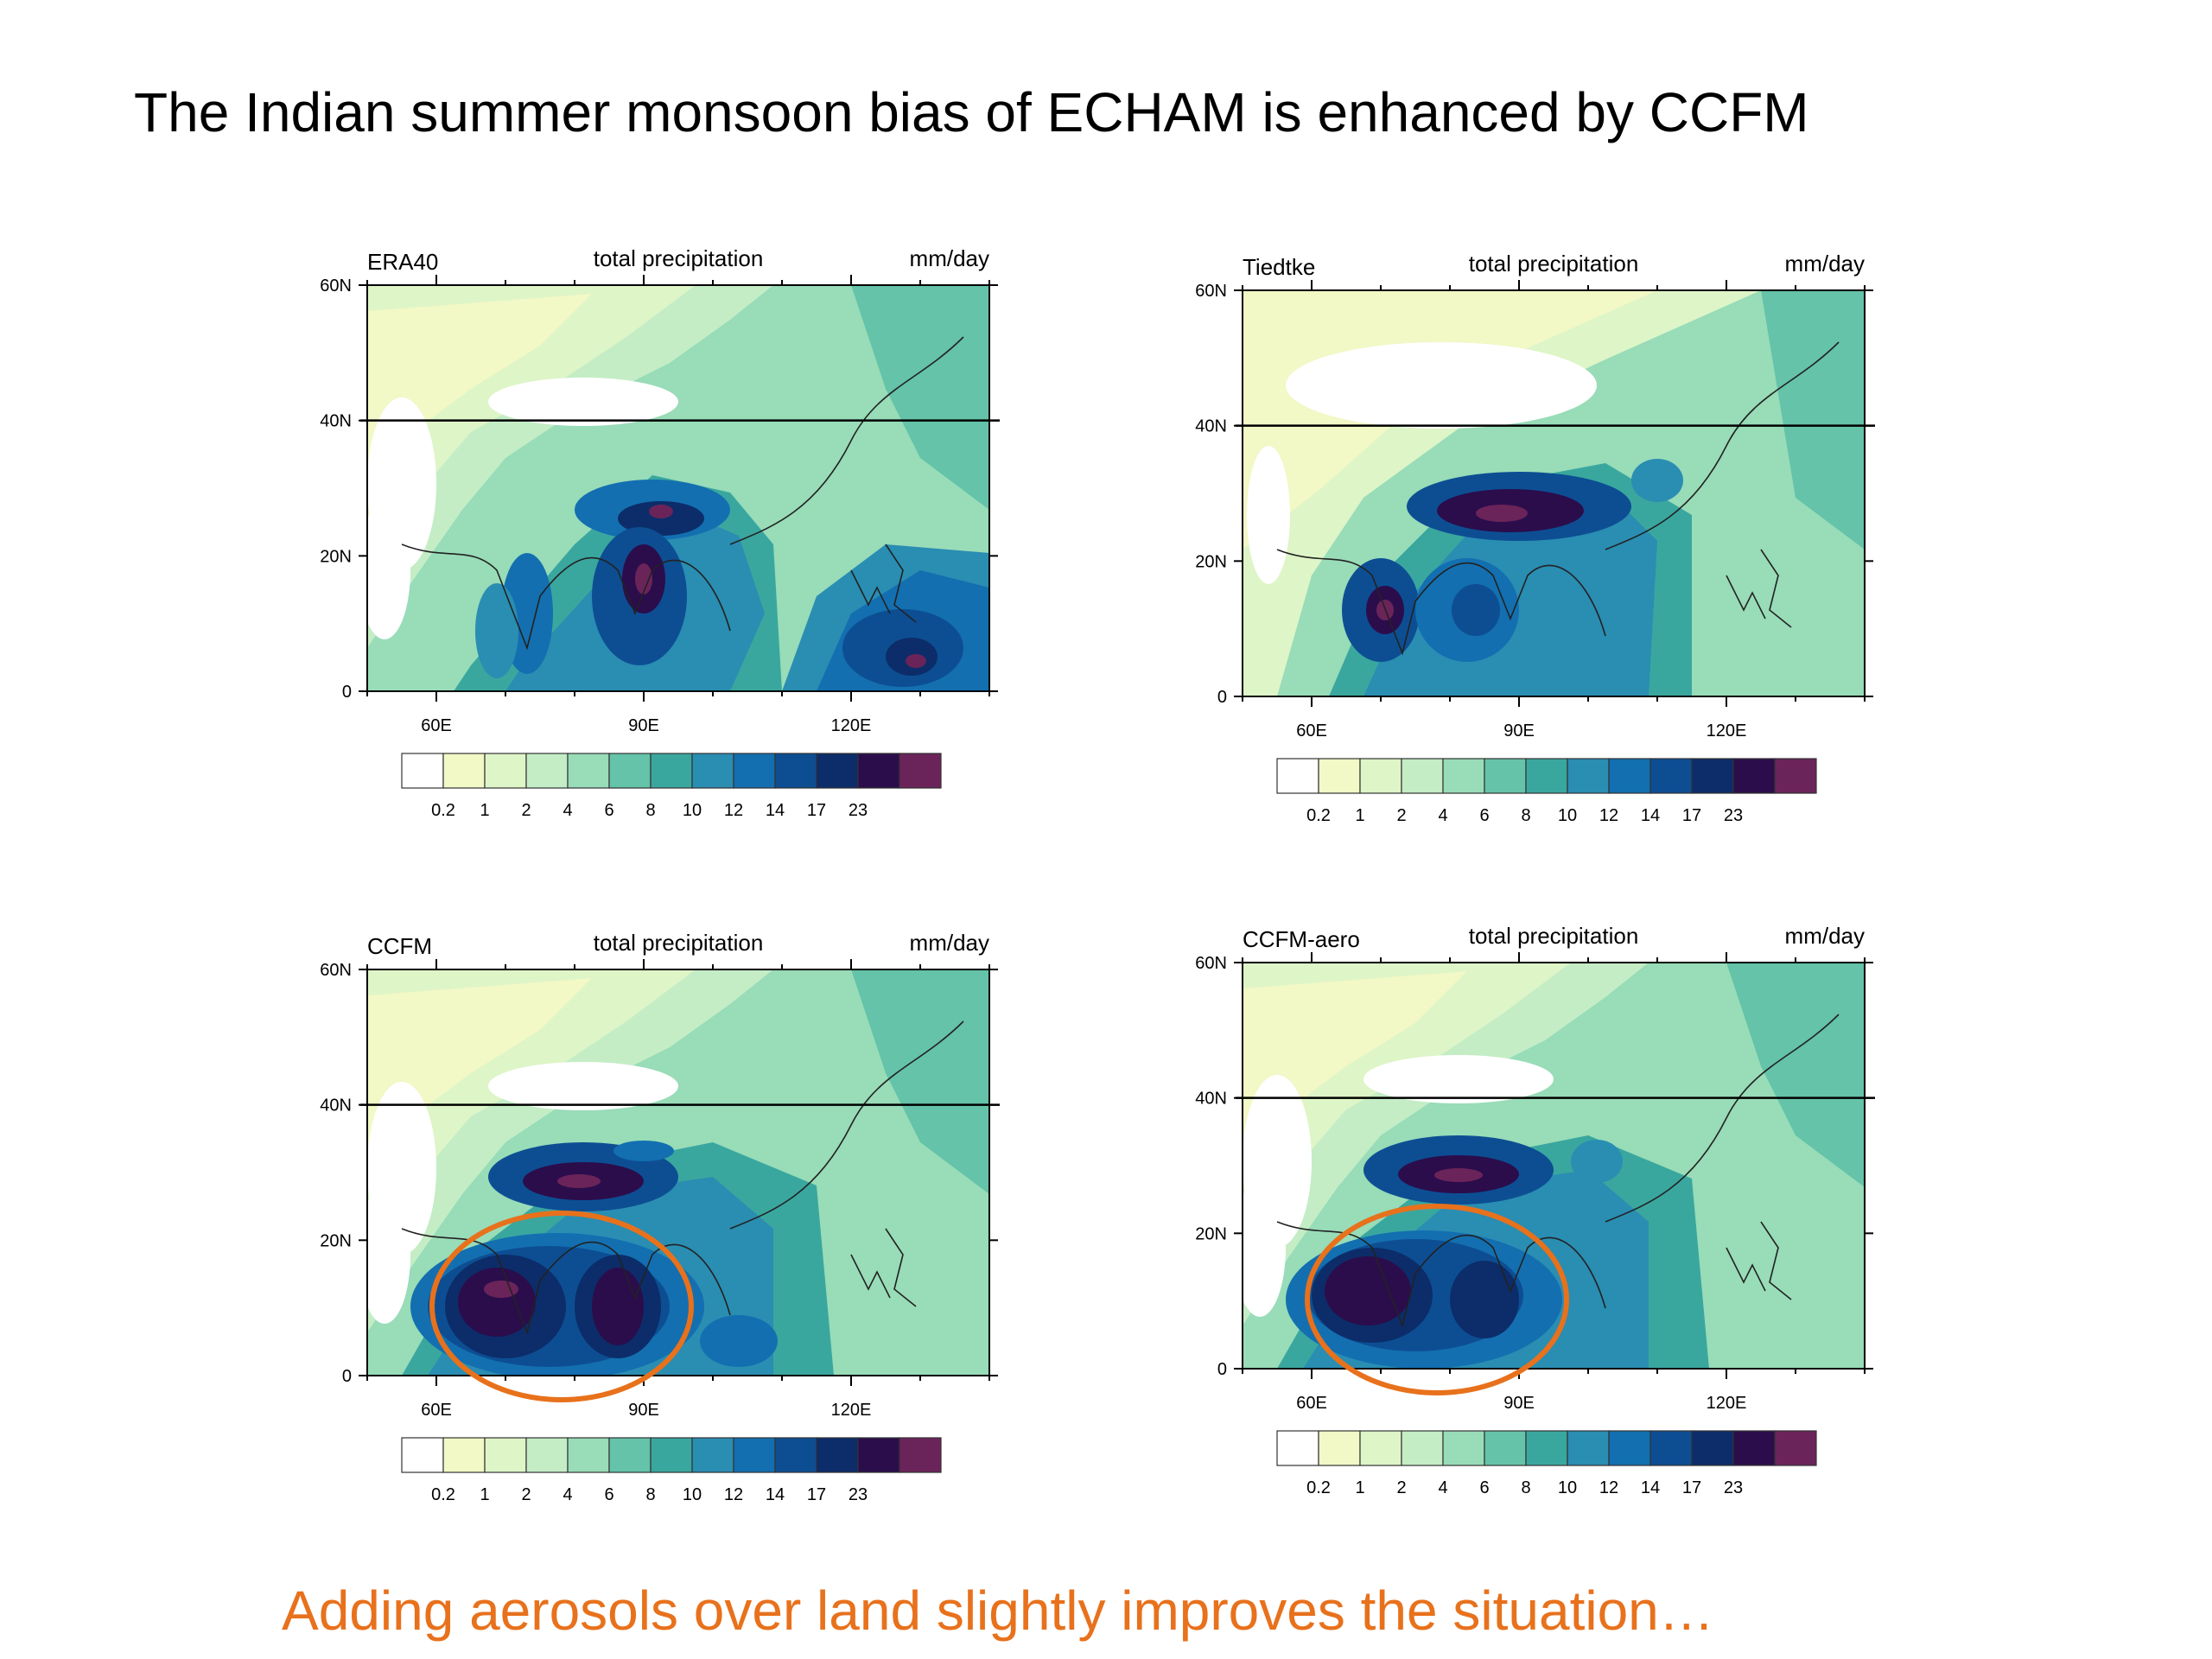 This screenshot has width=2212, height=1659. What do you see at coordinates (1442, 1487) in the screenshot?
I see `colorbar-label: 4` at bounding box center [1442, 1487].